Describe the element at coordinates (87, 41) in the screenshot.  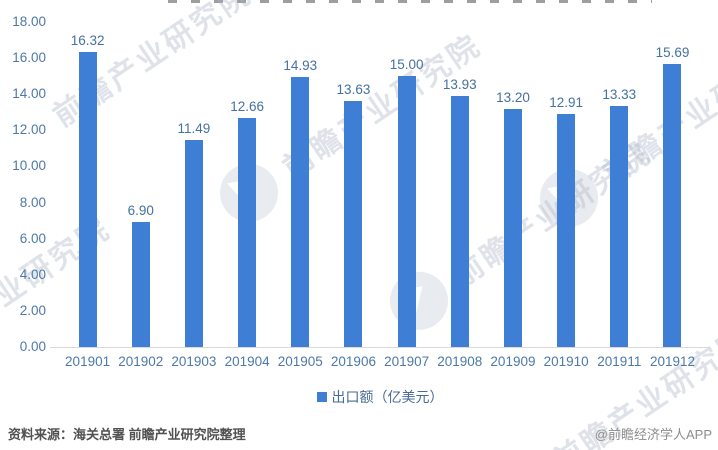
I see `bar-value-label: 16.32` at that location.